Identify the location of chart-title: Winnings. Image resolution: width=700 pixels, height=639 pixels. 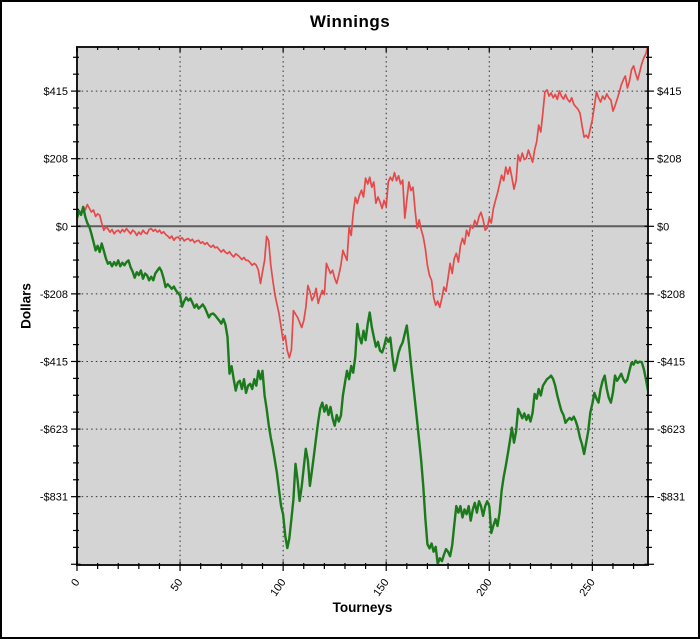
(350, 21).